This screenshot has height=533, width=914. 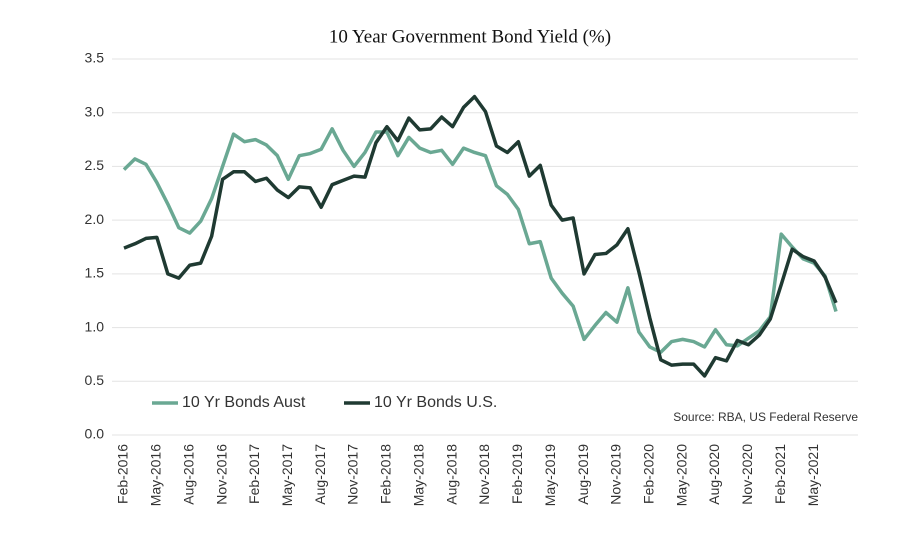 What do you see at coordinates (714, 474) in the screenshot?
I see `x-tick-label: Aug-2020` at bounding box center [714, 474].